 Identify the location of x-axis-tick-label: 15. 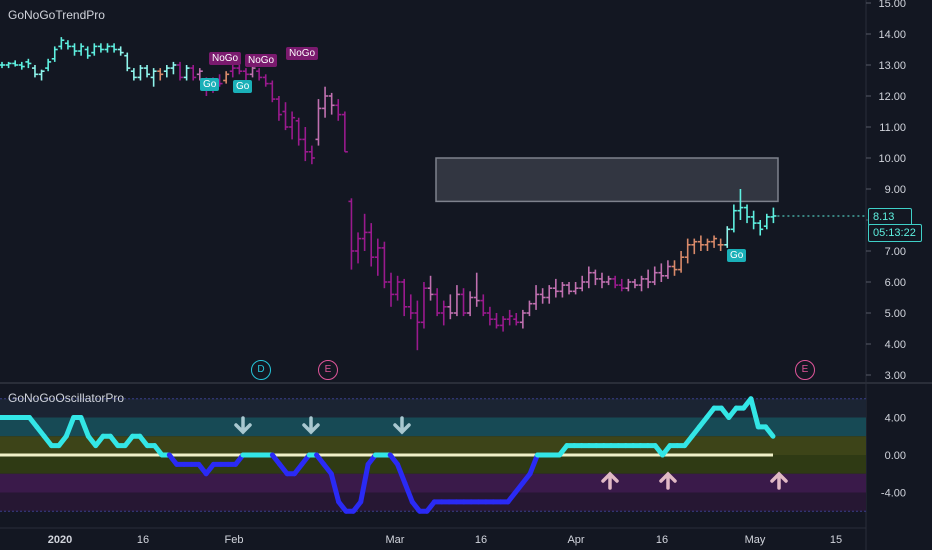
(836, 540).